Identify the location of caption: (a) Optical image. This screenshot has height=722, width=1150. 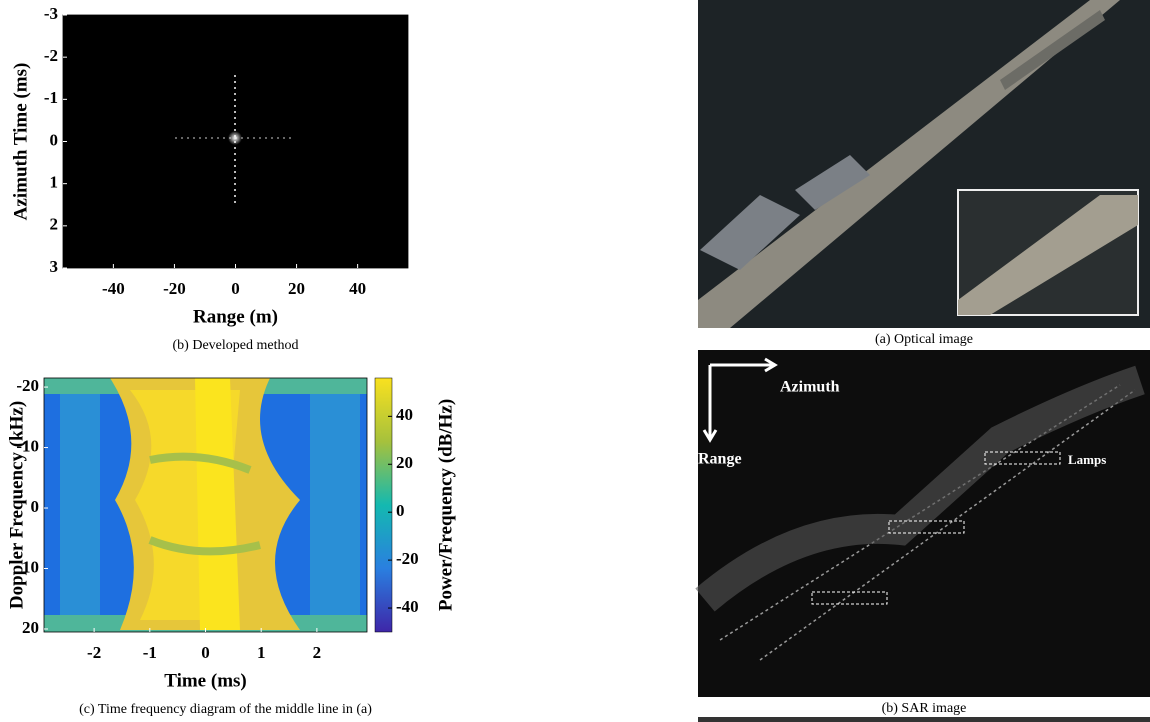
(924, 339).